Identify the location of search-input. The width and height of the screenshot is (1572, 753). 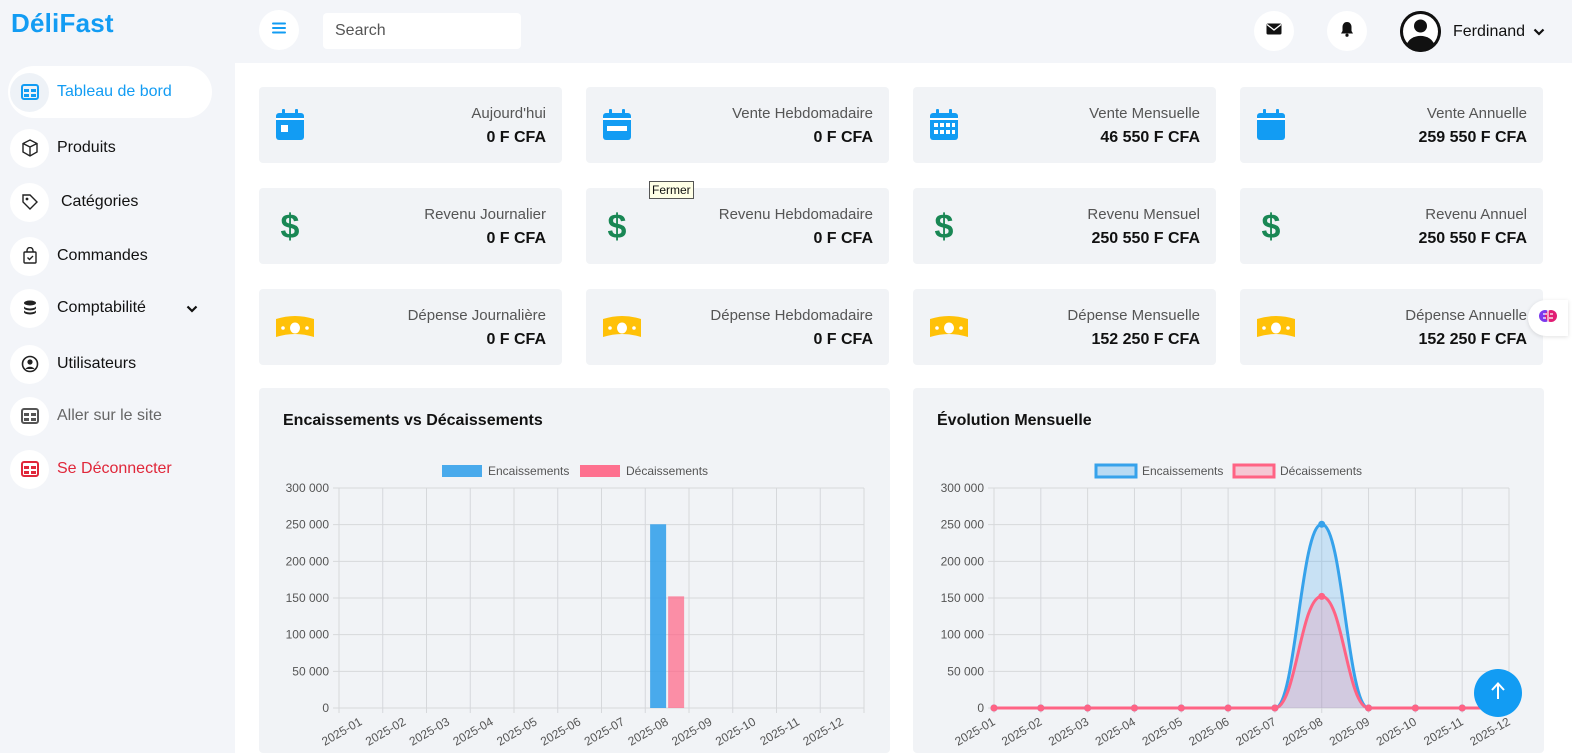
(422, 31).